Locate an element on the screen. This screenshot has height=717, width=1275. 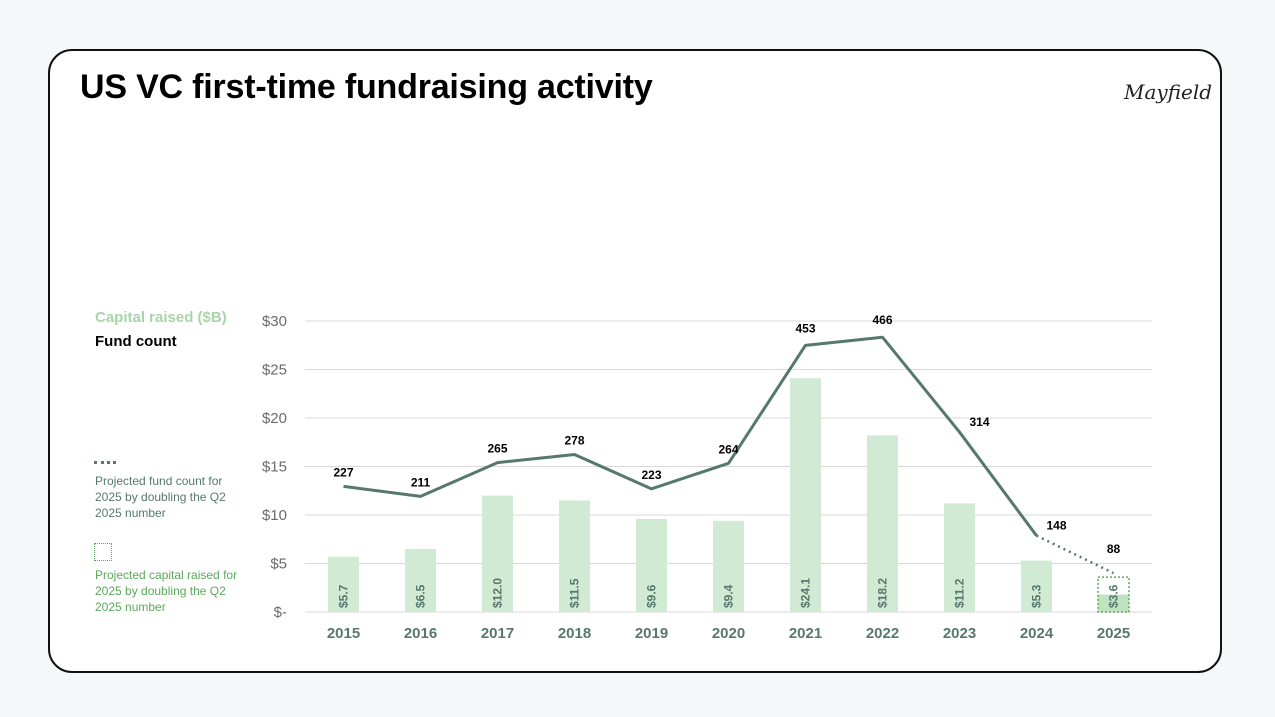
fund-count-label: 278 is located at coordinates (574, 441).